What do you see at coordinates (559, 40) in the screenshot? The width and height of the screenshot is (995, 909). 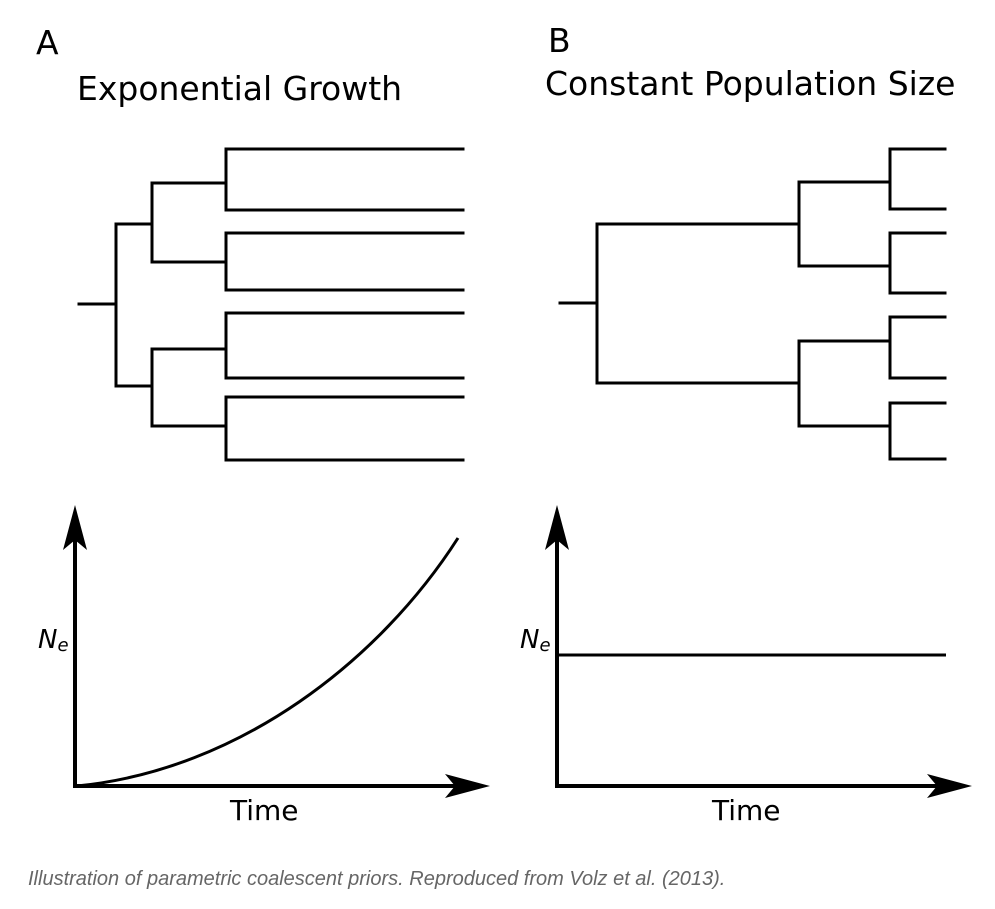 I see `panel-b-letter: B` at bounding box center [559, 40].